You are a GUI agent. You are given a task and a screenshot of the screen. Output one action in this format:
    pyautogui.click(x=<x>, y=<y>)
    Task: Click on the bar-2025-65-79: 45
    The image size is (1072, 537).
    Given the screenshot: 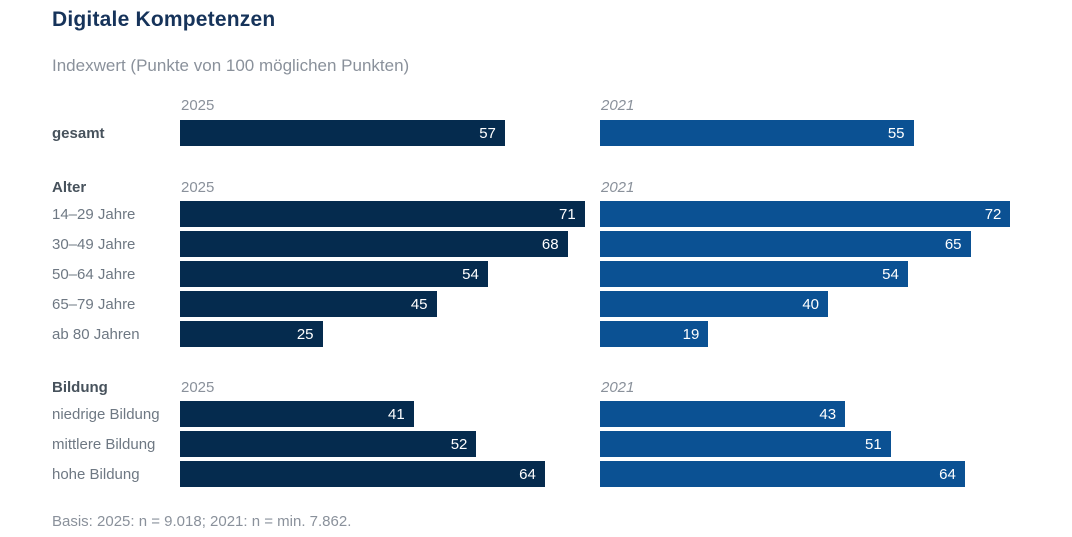 What is the action you would take?
    pyautogui.click(x=308, y=304)
    